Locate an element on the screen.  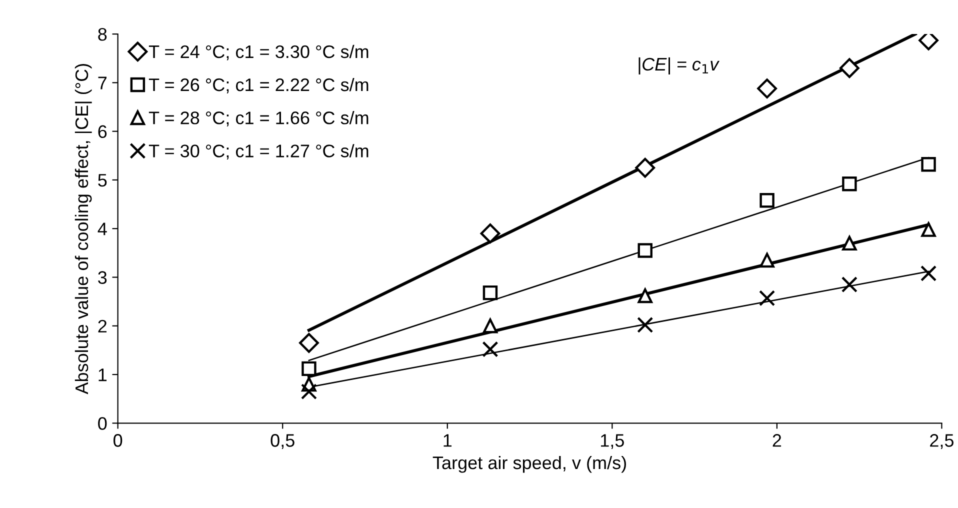
legend-label: T = 24 °C; c1 = 3.30 °C s/m is located at coordinates (258, 52).